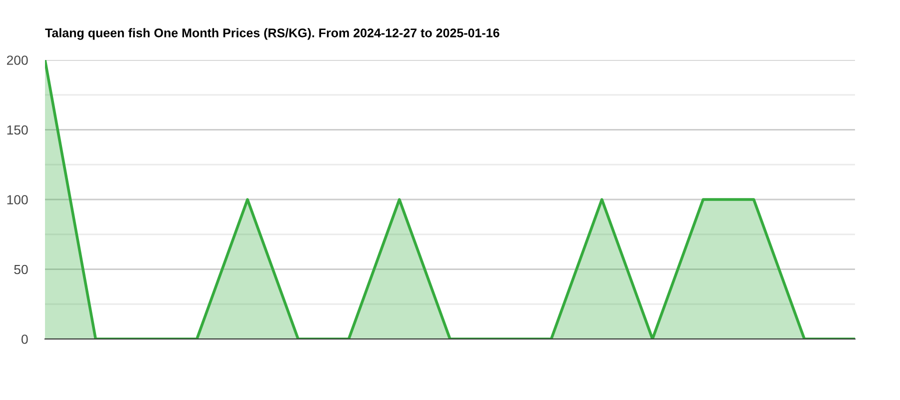 The width and height of the screenshot is (900, 400). Describe the element at coordinates (17, 199) in the screenshot. I see `y-tick-label: 100` at that location.